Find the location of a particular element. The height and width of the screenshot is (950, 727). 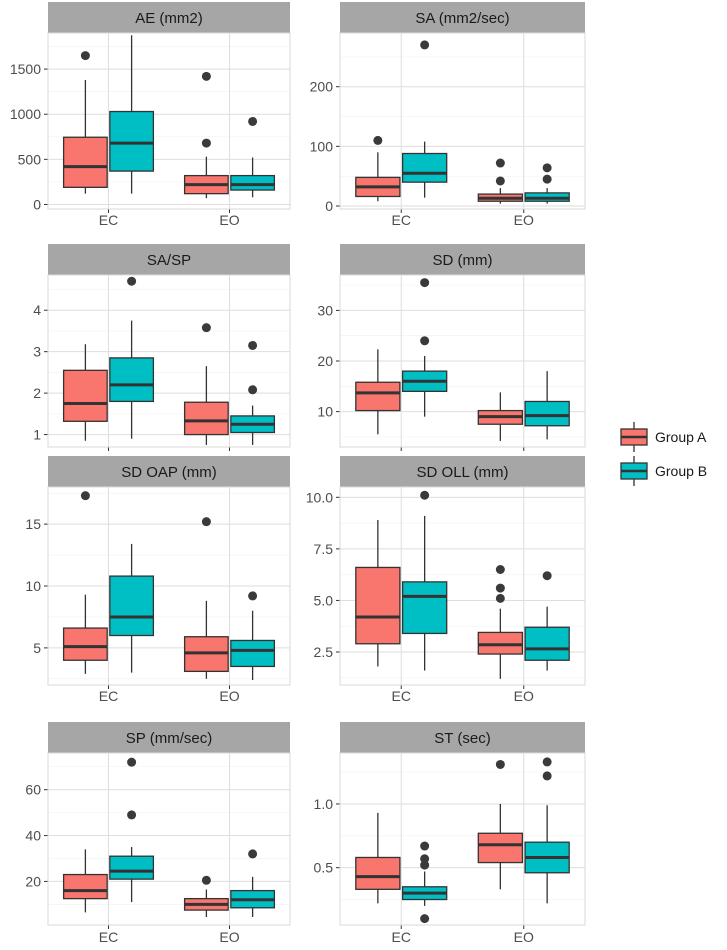

y-tick-label: 1500 is located at coordinates (25, 69).